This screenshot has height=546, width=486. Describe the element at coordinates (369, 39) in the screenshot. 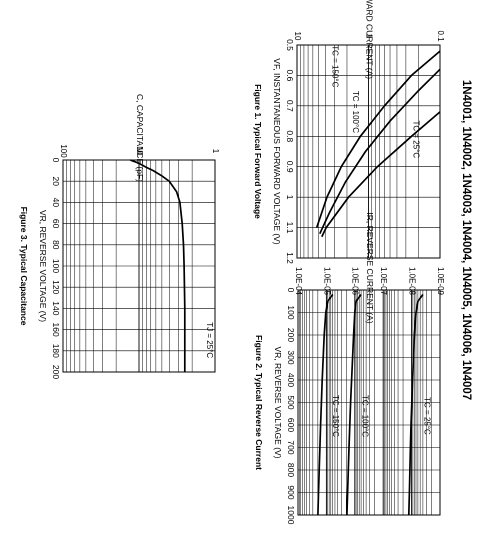

I see `y-axis-label: IF, FORWARD CURRENT (A)` at that location.